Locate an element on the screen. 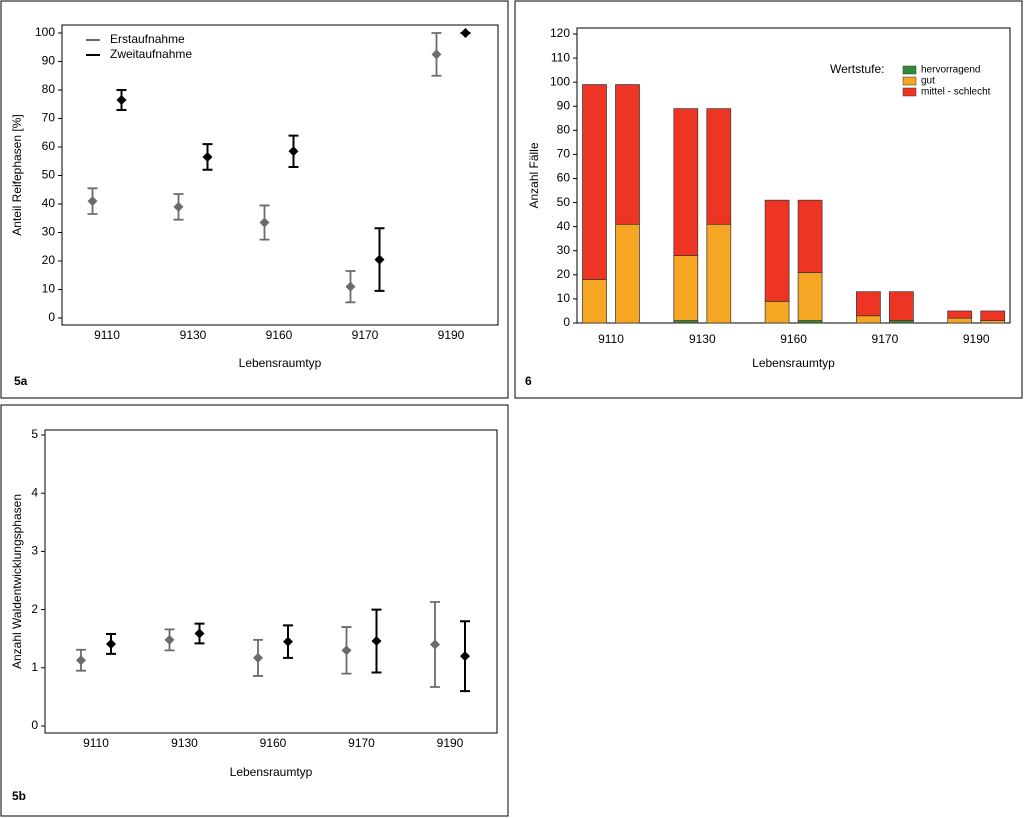 The width and height of the screenshot is (1024, 818). y-tick-label: 4 is located at coordinates (34, 492).